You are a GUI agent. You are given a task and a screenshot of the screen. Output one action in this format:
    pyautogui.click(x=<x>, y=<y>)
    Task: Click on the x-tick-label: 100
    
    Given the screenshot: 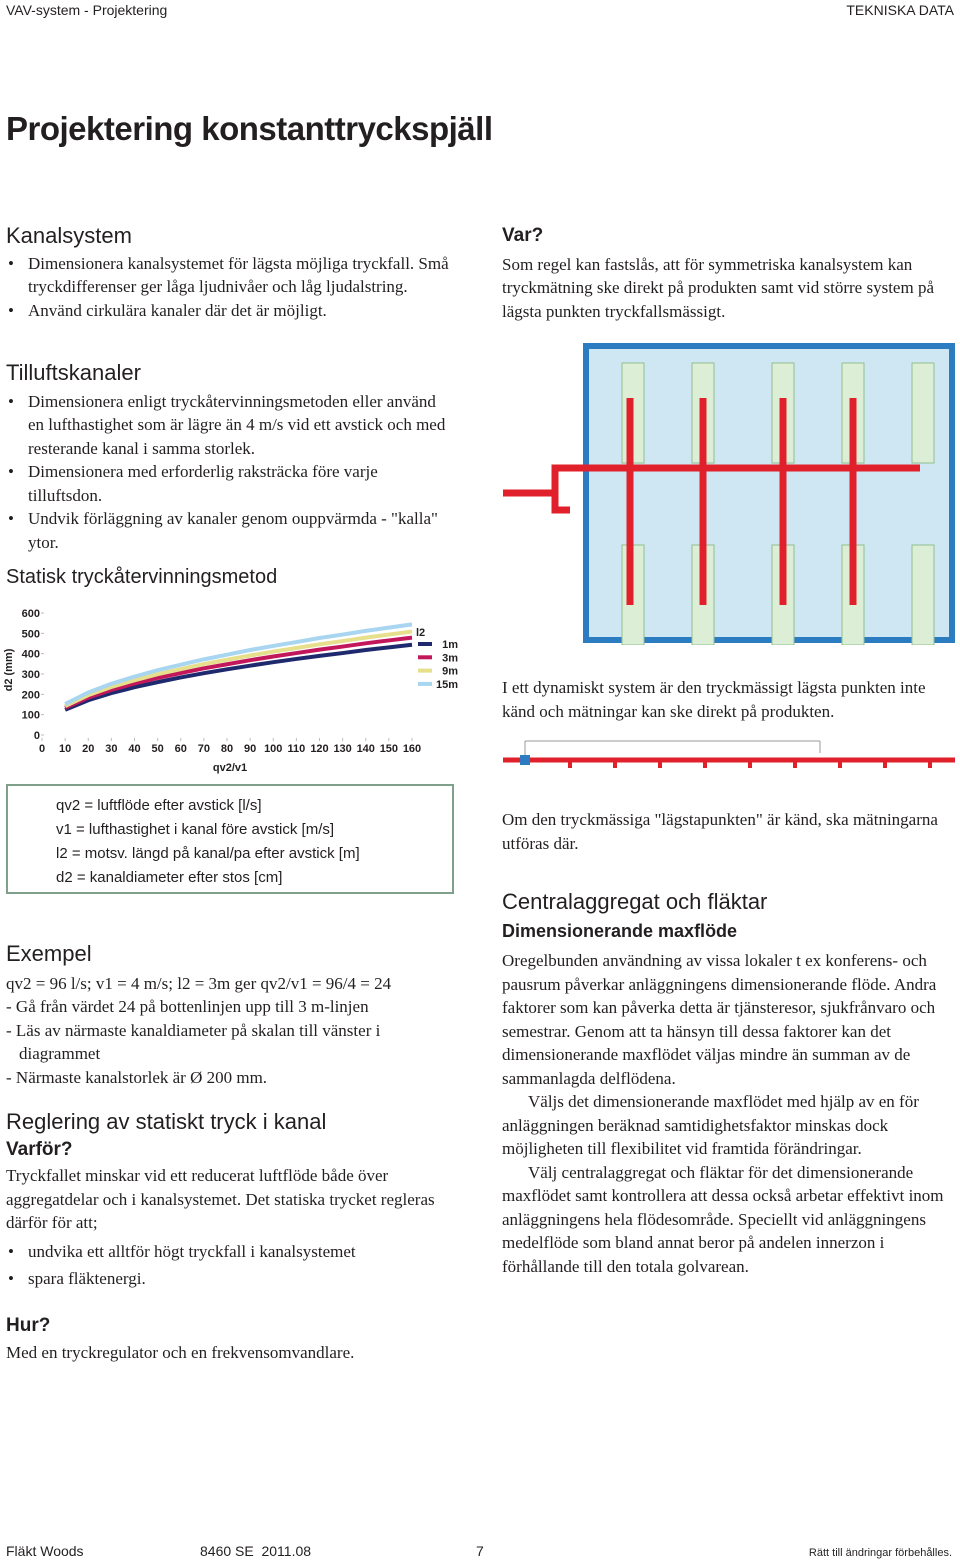 What is the action you would take?
    pyautogui.click(x=273, y=749)
    